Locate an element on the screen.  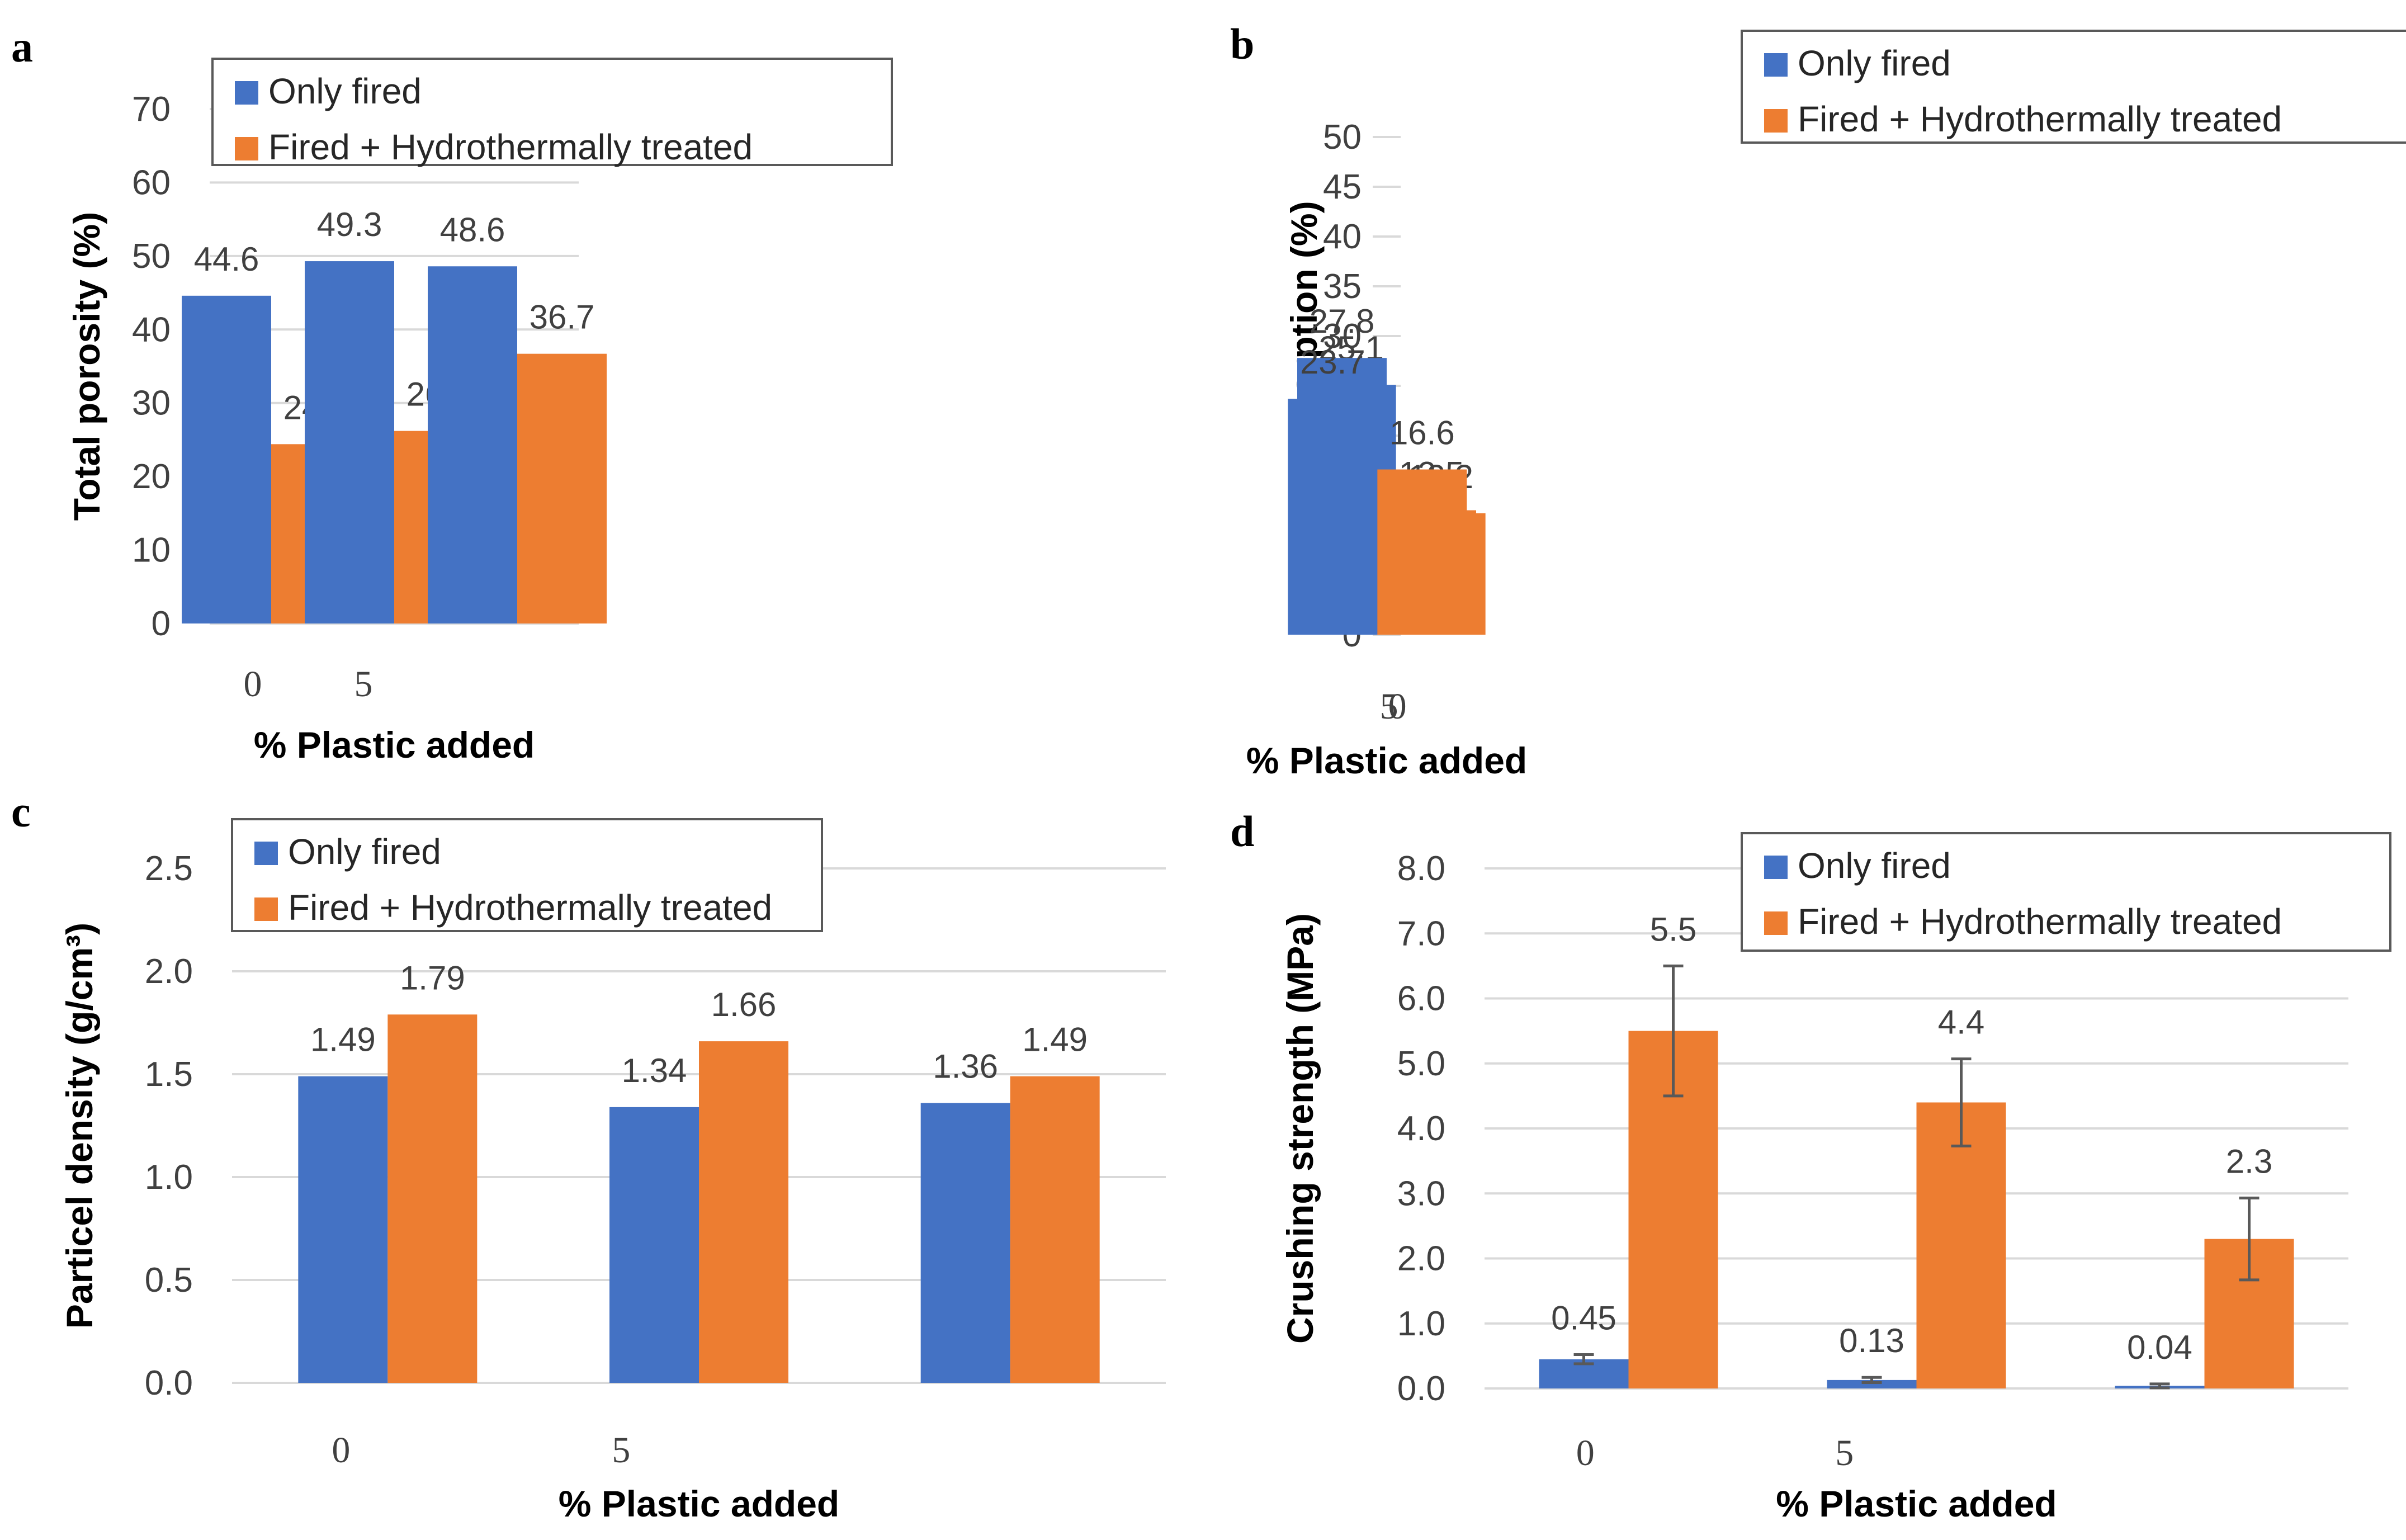
y-tick-label: 0 is located at coordinates (162, 623).